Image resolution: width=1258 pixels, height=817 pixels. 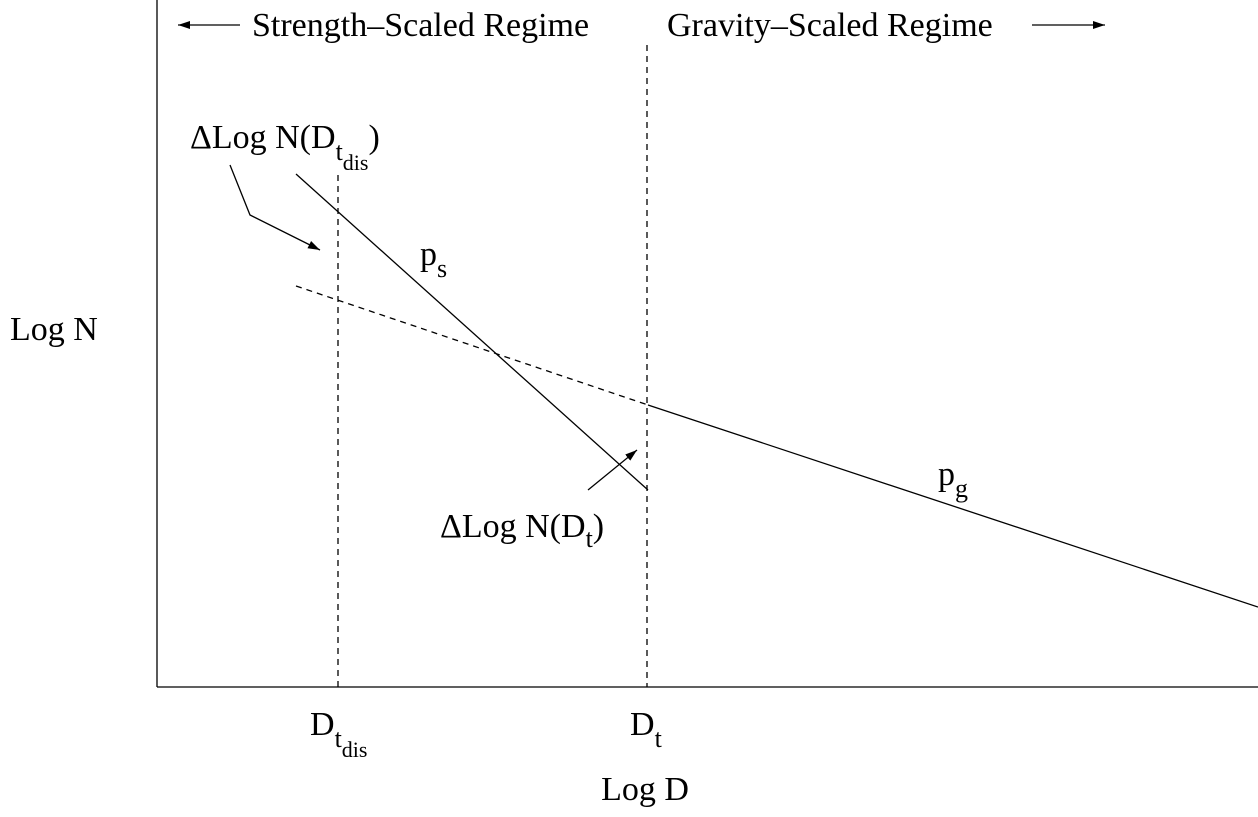 I want to click on tick-label: Dt, so click(x=646, y=729).